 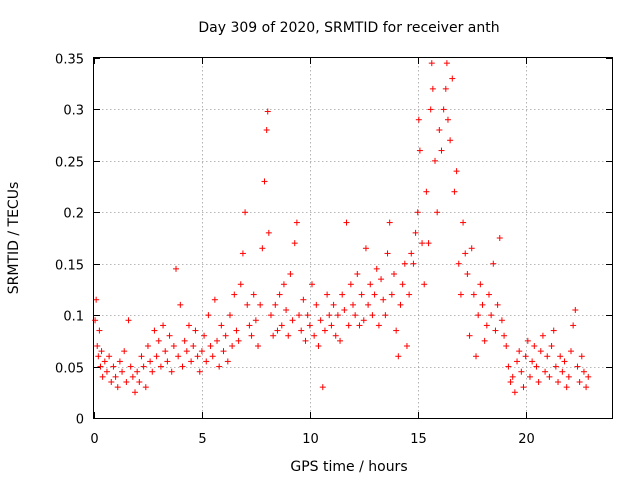 I want to click on y-tick-label: 0.15, so click(x=69, y=266).